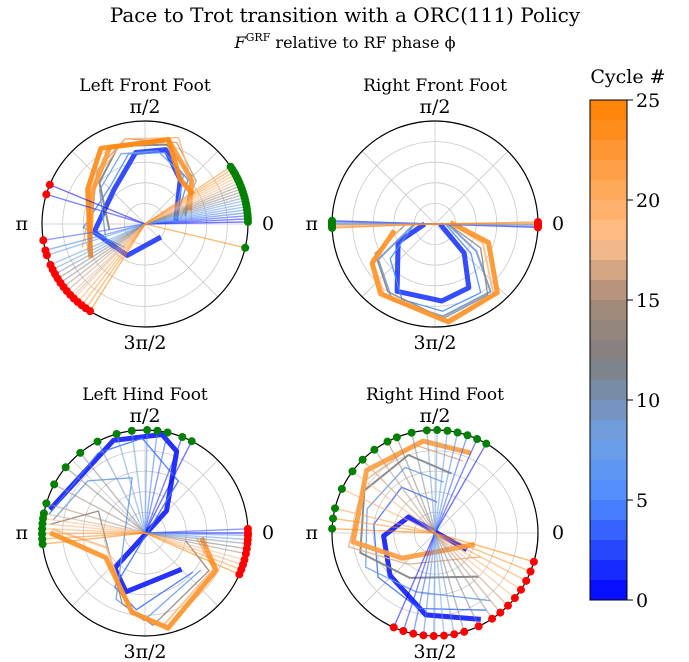 This screenshot has width=689, height=662. I want to click on colorbar-tick-label: 10, so click(648, 401).